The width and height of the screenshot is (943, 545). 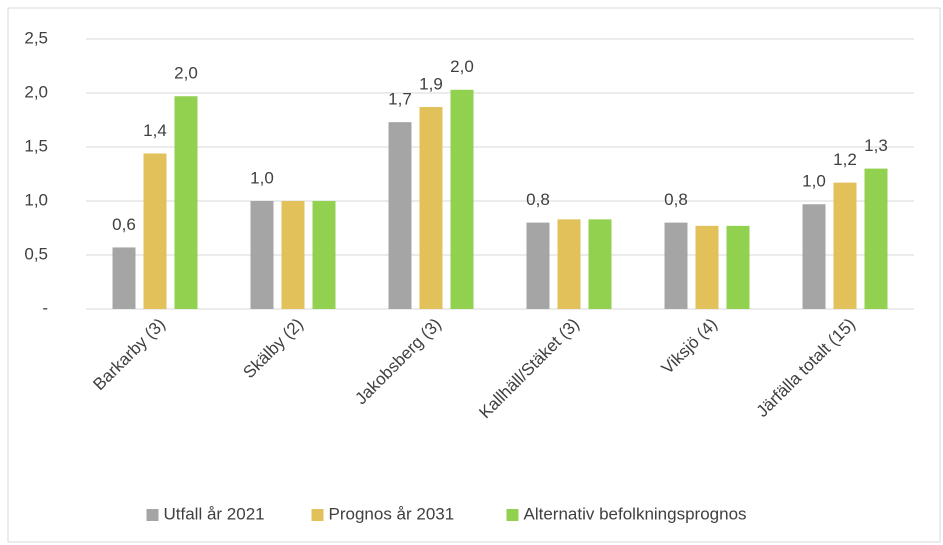 I want to click on x-tick-label: Viksjö (4), so click(x=689, y=346).